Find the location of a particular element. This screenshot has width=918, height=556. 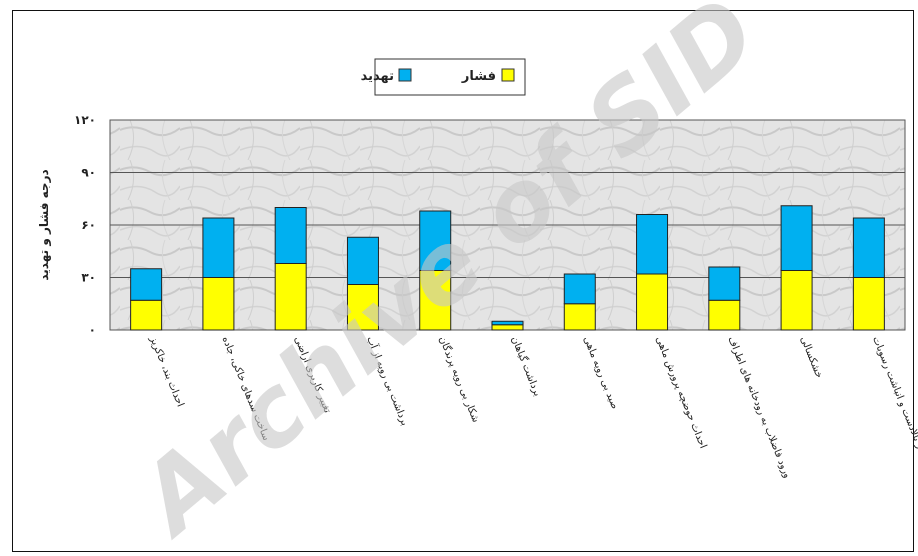

legend-swatch-pressure is located at coordinates (508, 75).